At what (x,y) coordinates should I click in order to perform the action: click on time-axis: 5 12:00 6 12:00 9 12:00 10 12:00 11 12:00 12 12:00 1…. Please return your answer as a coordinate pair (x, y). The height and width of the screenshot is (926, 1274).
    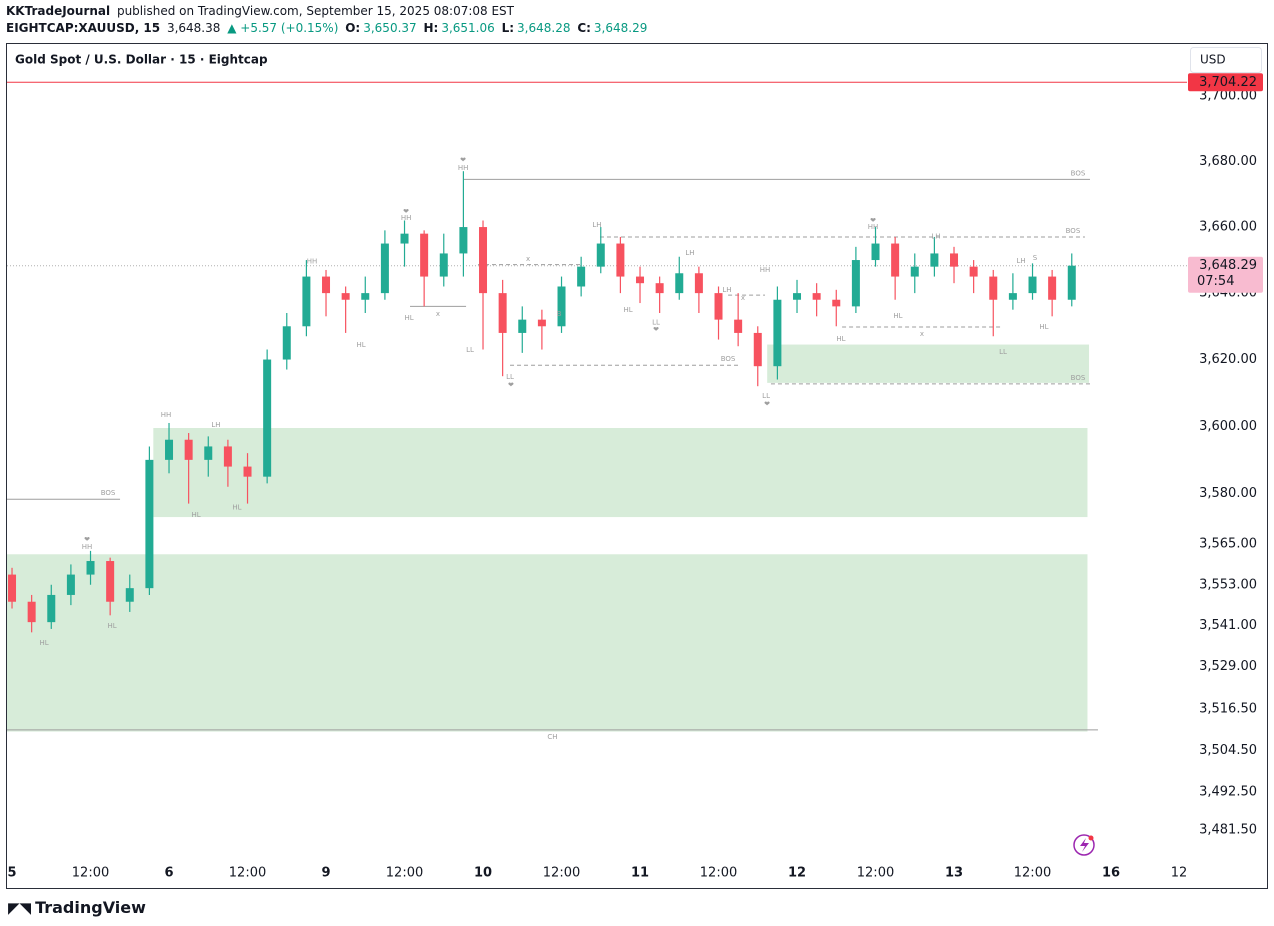
    Looking at the image, I should click on (597, 873).